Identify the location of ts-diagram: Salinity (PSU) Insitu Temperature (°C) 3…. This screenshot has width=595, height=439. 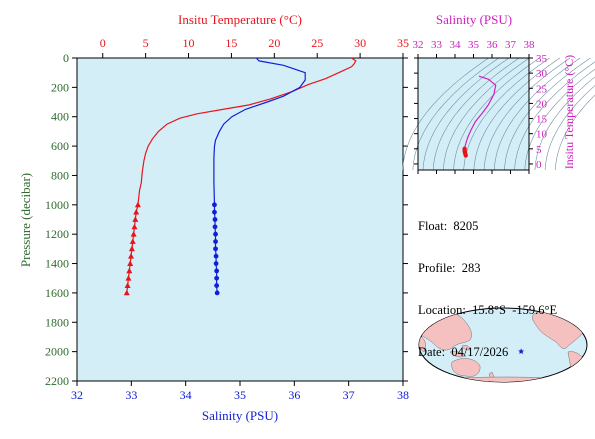
(498, 93).